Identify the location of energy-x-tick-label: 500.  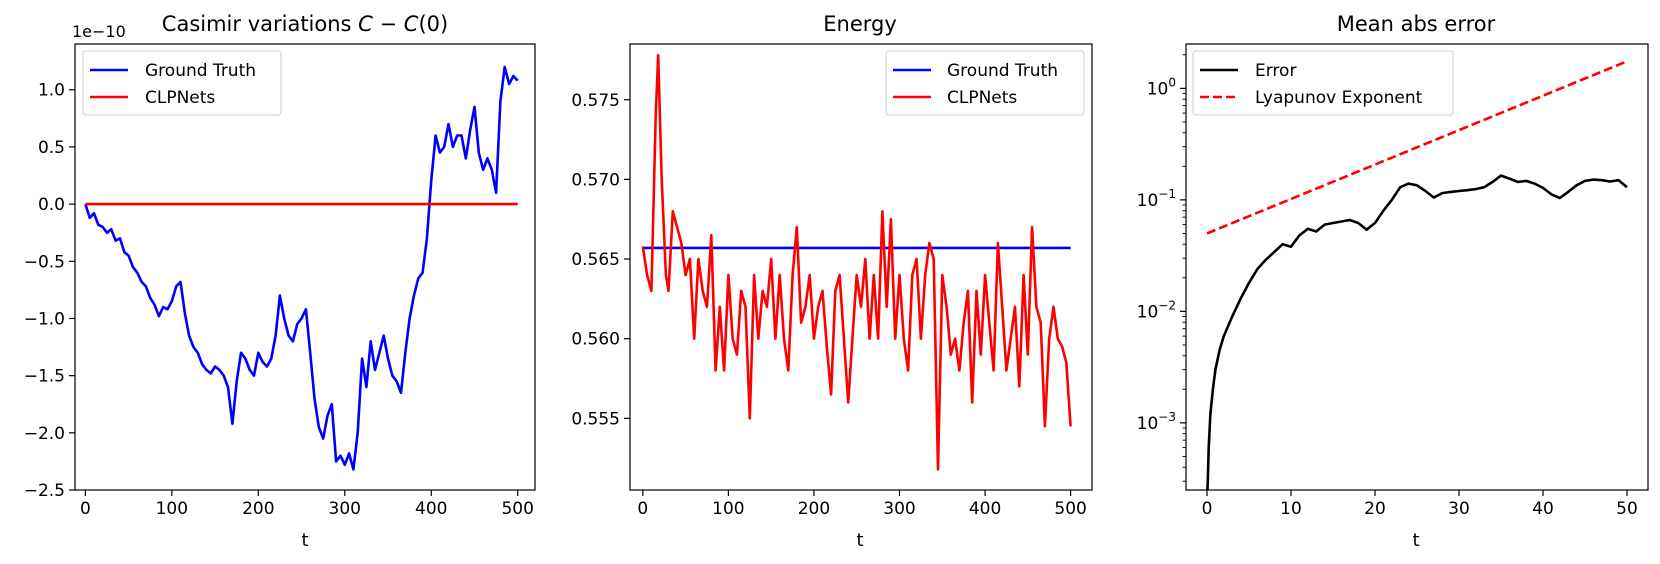
(1070, 509).